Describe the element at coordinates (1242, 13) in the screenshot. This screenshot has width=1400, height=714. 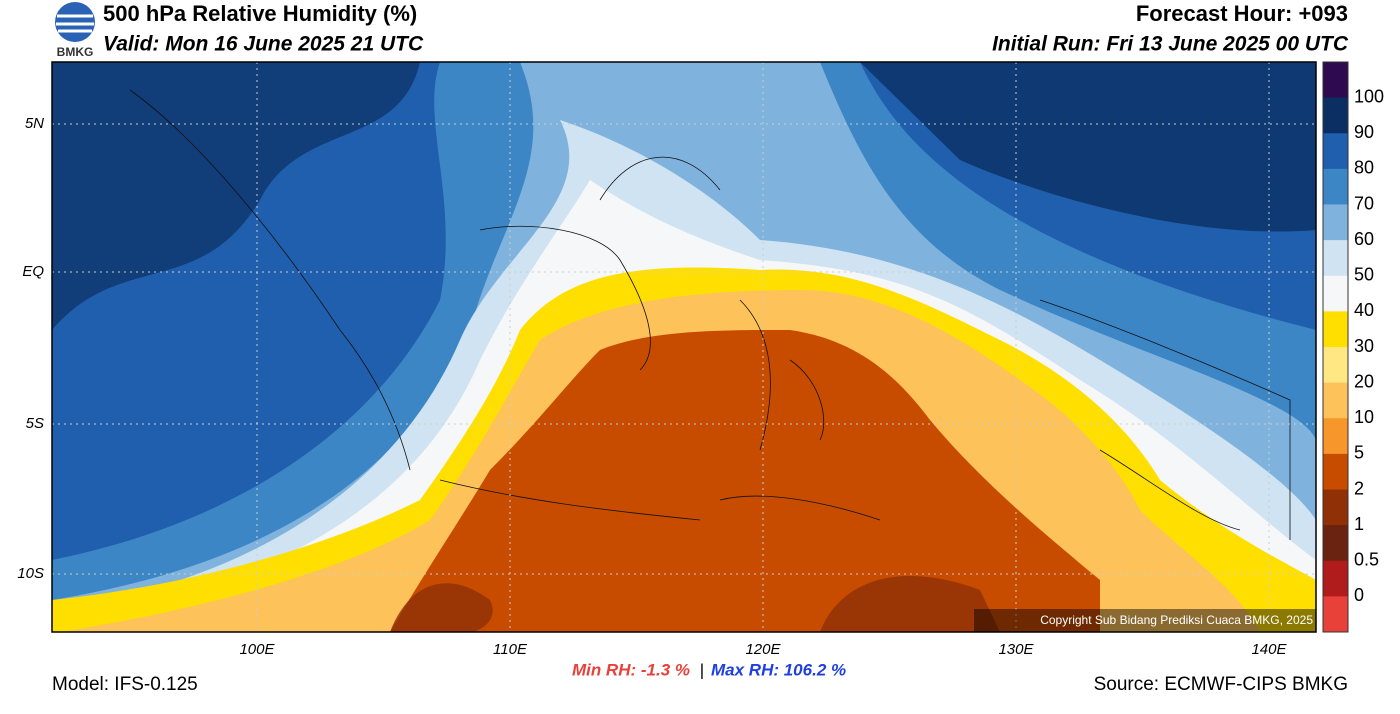
I see `forecast-hour: Forecast Hour: +093` at that location.